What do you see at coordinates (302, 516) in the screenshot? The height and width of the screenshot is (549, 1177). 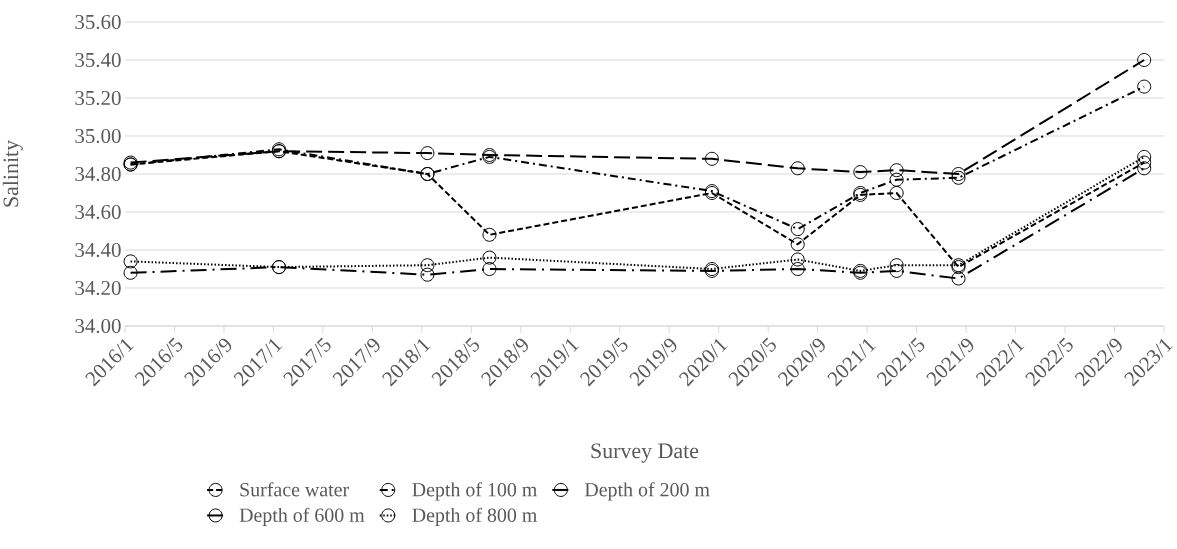 I see `legend-label: Depth of 600 m` at bounding box center [302, 516].